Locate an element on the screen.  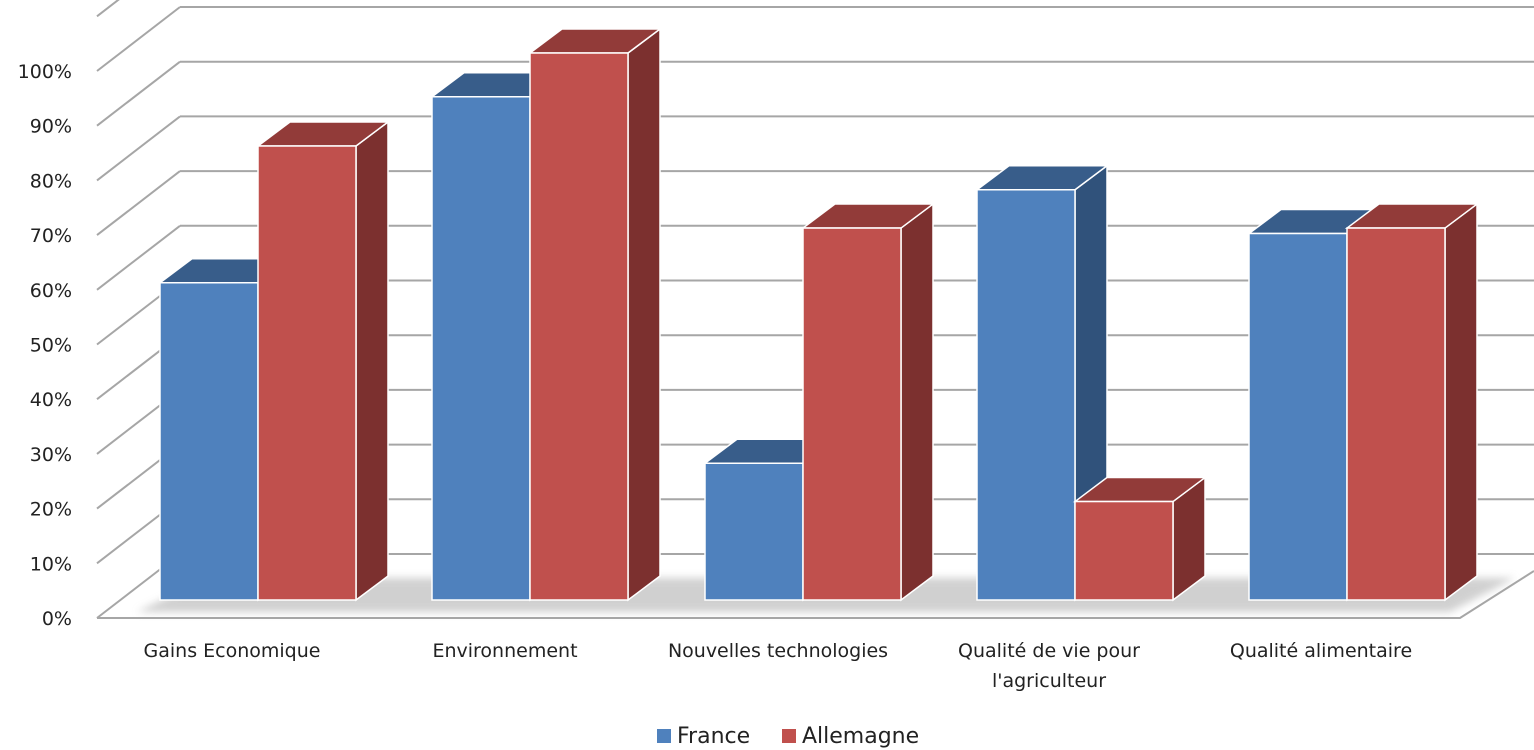
x-category-label: Qualité de vie pour l'agriculteur is located at coordinates (1049, 666).